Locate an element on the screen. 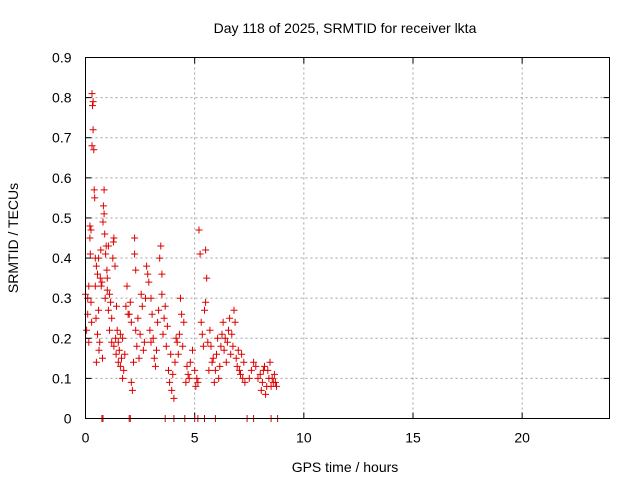 Image resolution: width=640 pixels, height=480 pixels. x-tick-label: 15 is located at coordinates (413, 438).